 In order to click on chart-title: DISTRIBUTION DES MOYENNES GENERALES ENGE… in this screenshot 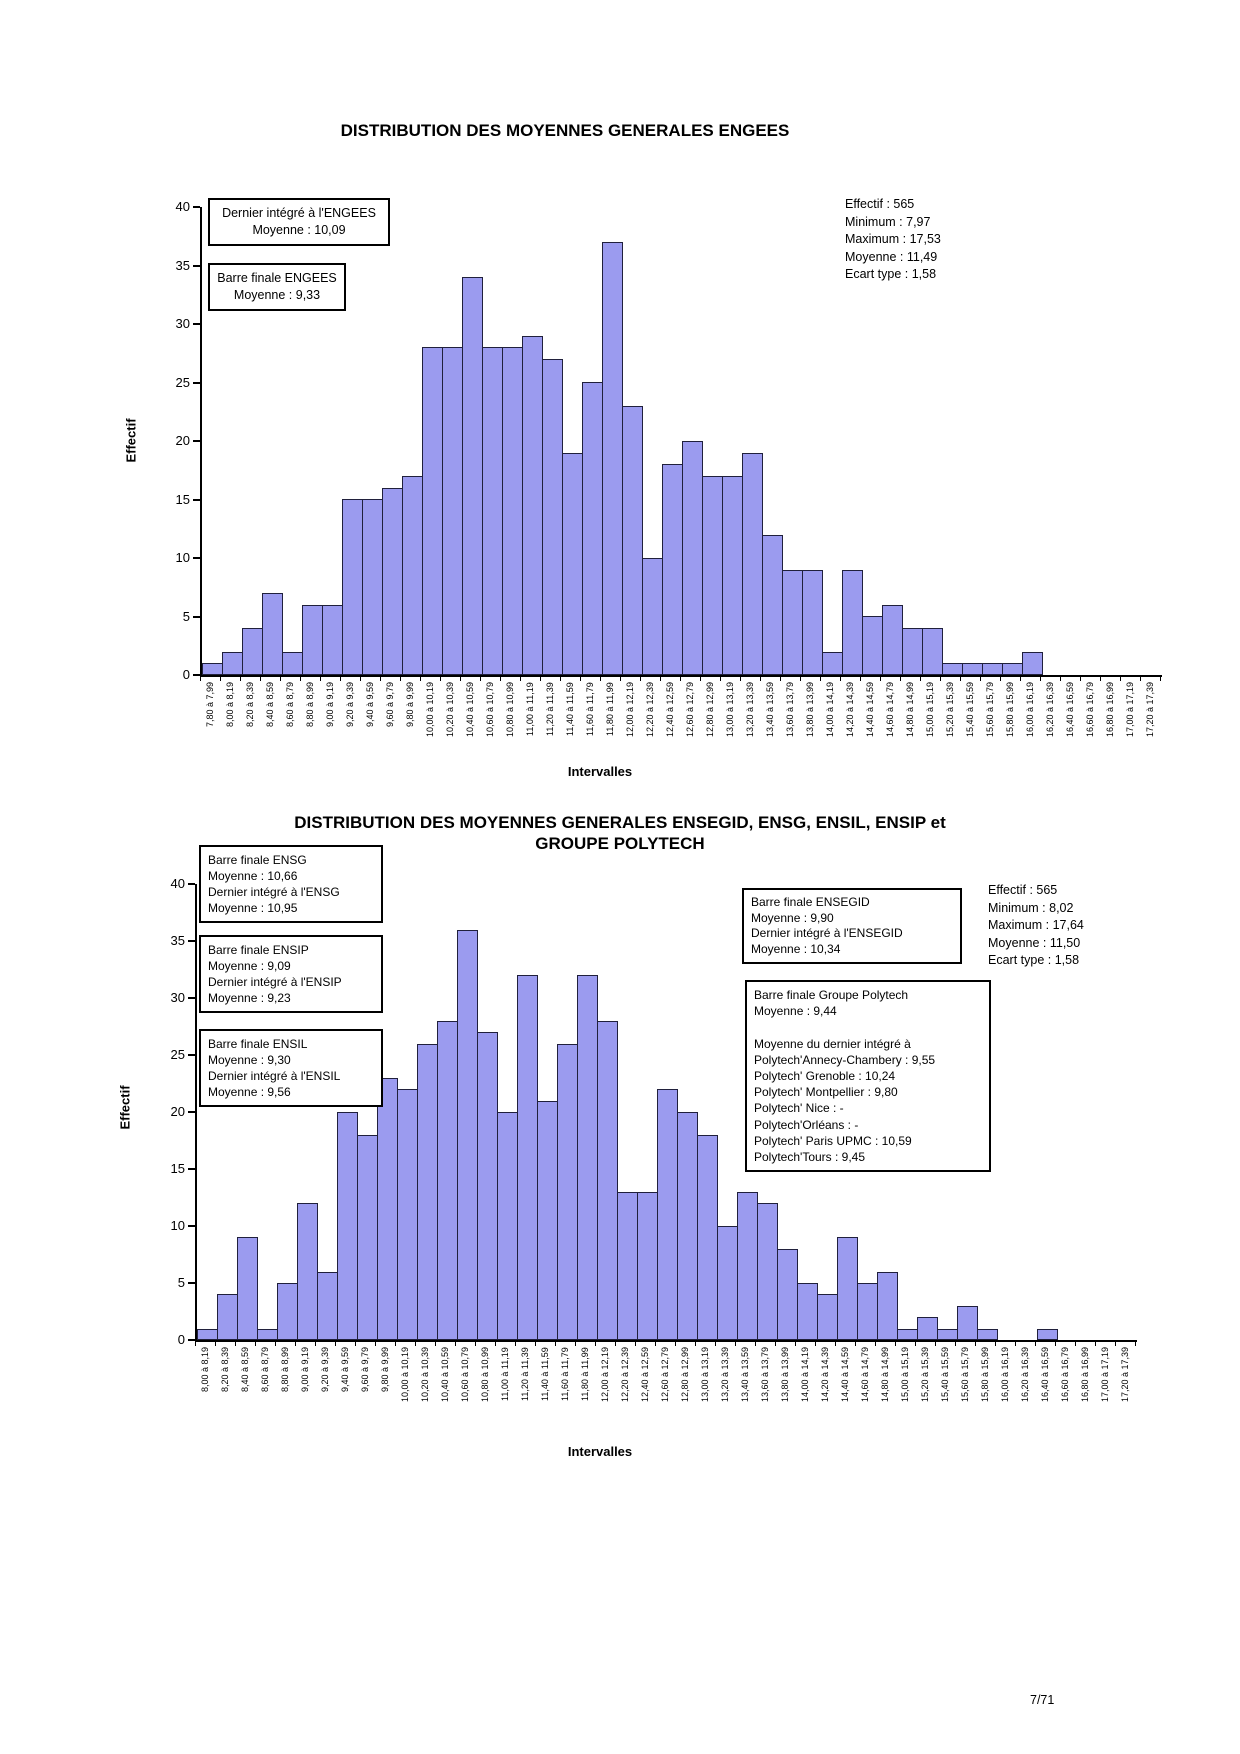, I will do `click(565, 130)`.